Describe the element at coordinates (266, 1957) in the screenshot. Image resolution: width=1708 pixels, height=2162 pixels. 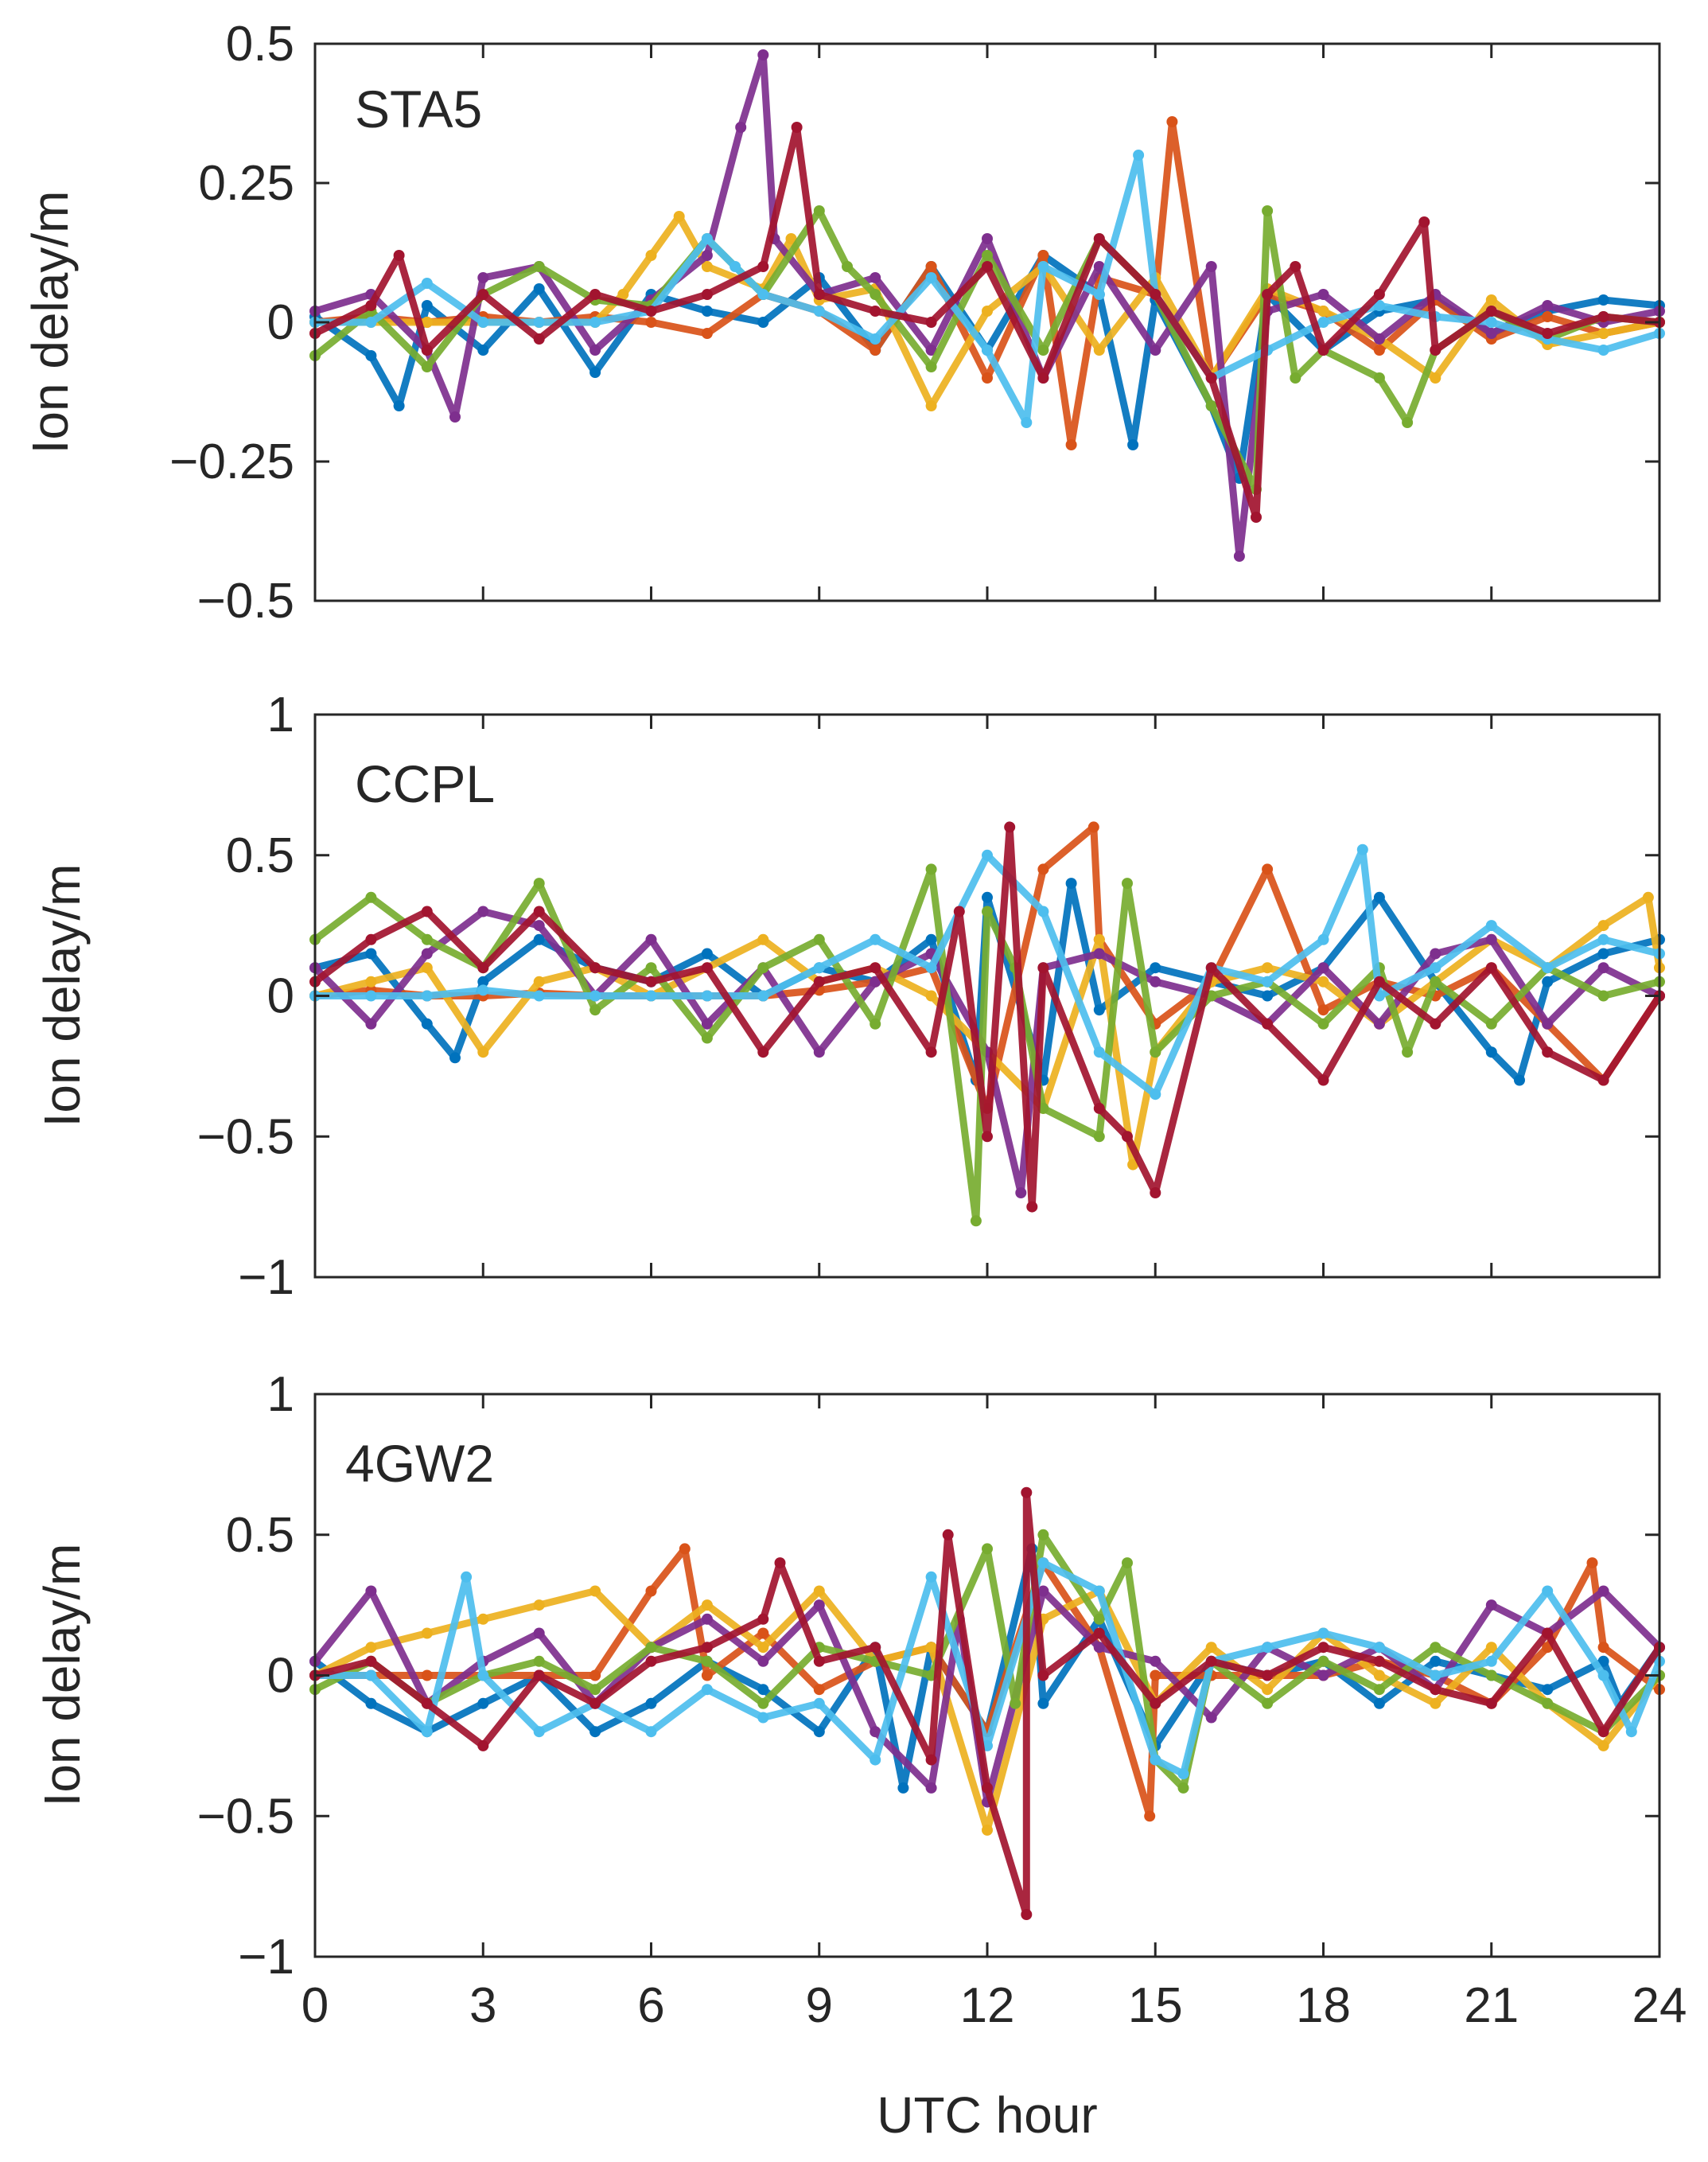
I see `y-tick-label: −1` at that location.